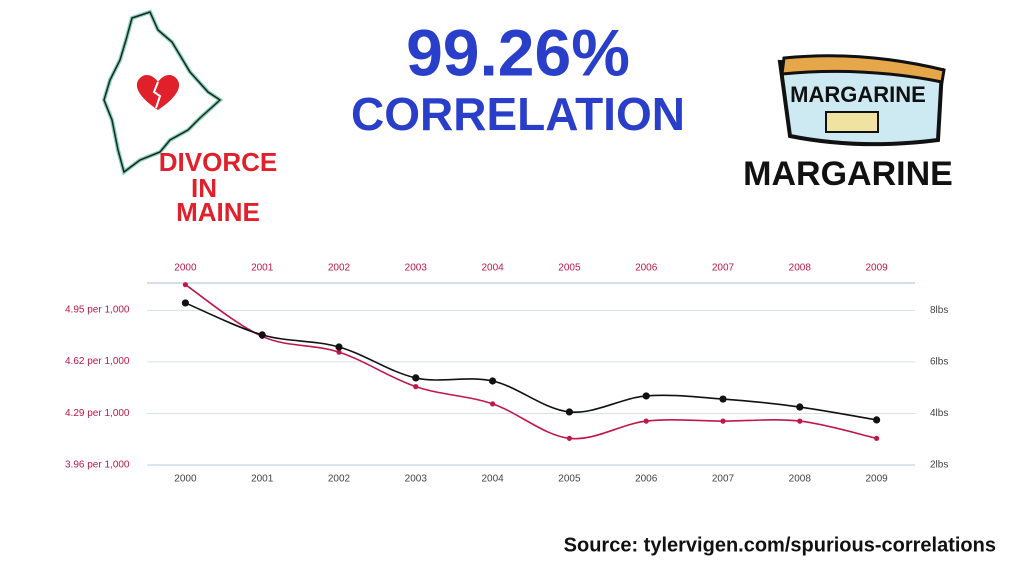 Image resolution: width=1024 pixels, height=574 pixels. I want to click on y2-tick-label: 6lbs, so click(939, 362).